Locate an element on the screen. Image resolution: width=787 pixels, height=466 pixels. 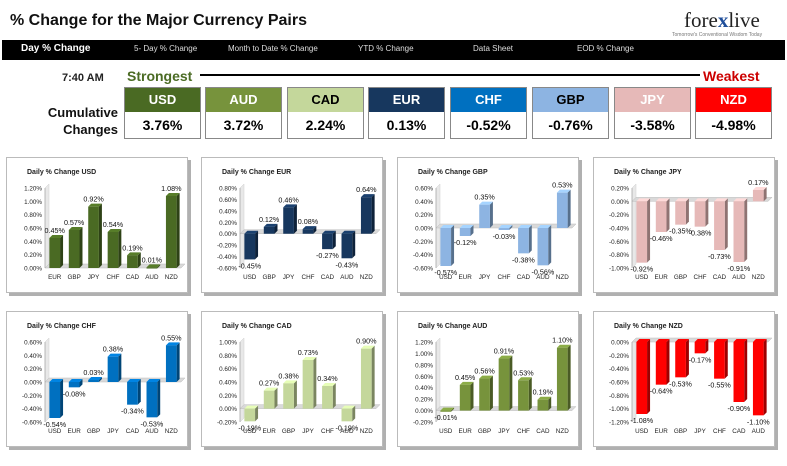
logo-text-x: x is located at coordinates (723, 20).